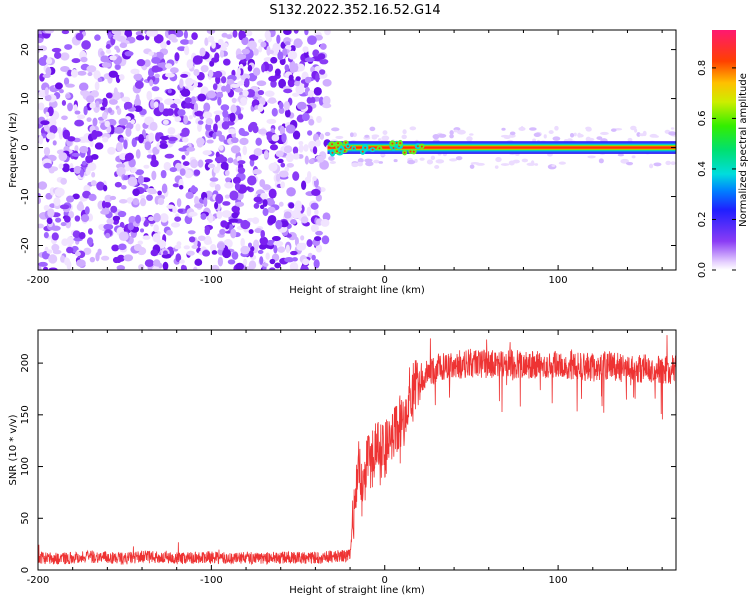 The image size is (750, 600). Describe the element at coordinates (25, 98) in the screenshot. I see `y-tick-label: 10` at that location.